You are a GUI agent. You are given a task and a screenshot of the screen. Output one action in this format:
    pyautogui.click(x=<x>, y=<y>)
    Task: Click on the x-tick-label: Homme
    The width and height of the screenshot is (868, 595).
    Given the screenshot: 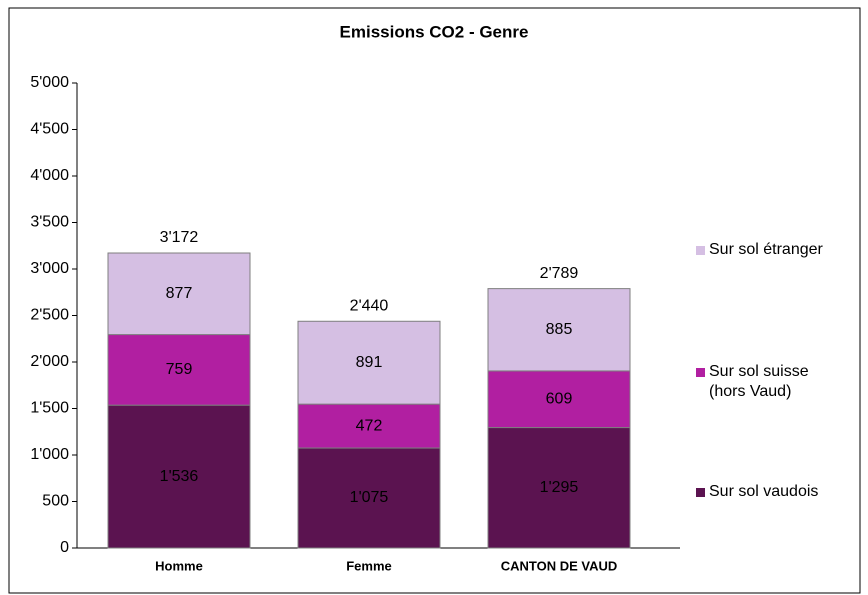 What is the action you would take?
    pyautogui.click(x=179, y=565)
    